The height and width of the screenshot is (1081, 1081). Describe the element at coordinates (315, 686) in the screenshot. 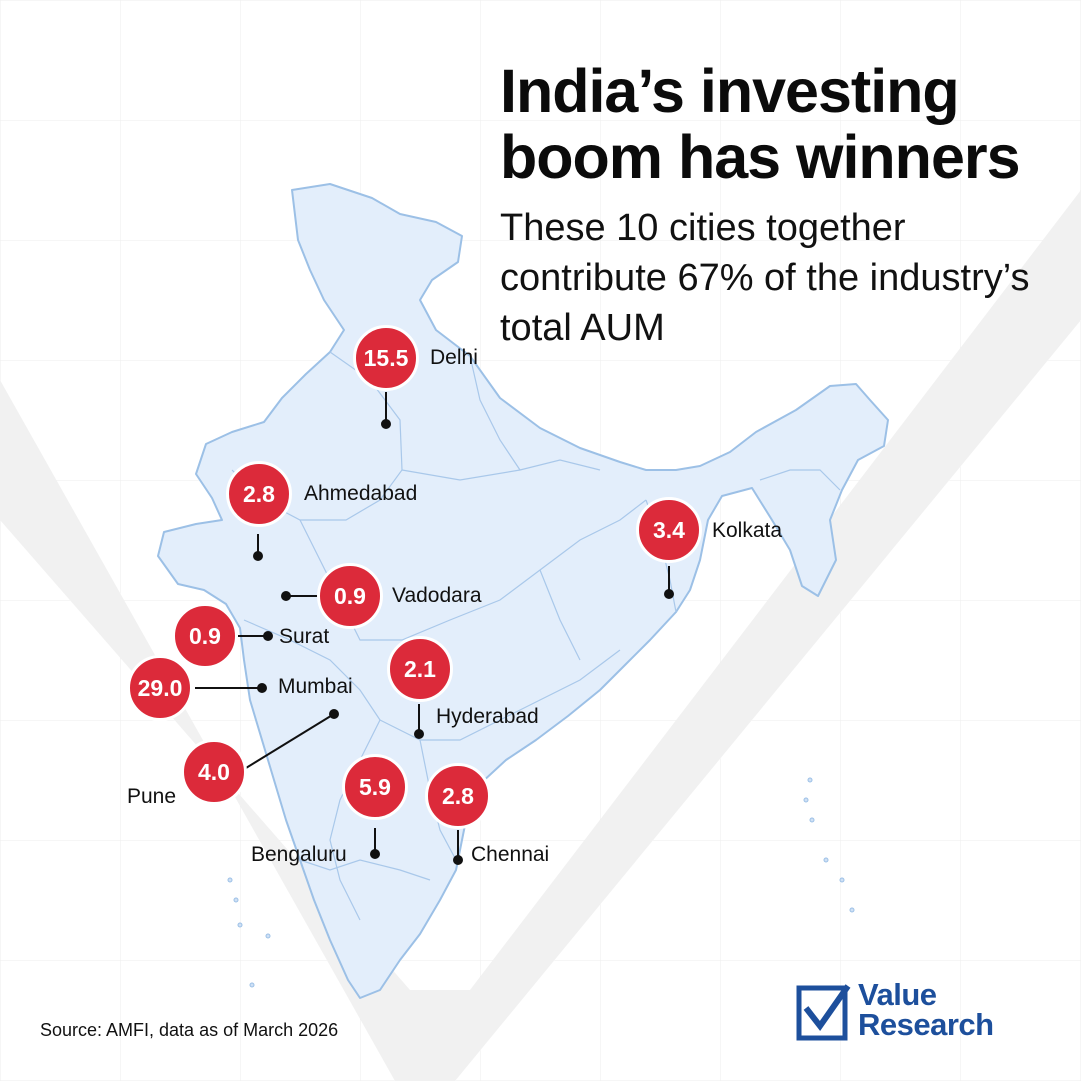

I see `mumbai-label: Mumbai` at that location.